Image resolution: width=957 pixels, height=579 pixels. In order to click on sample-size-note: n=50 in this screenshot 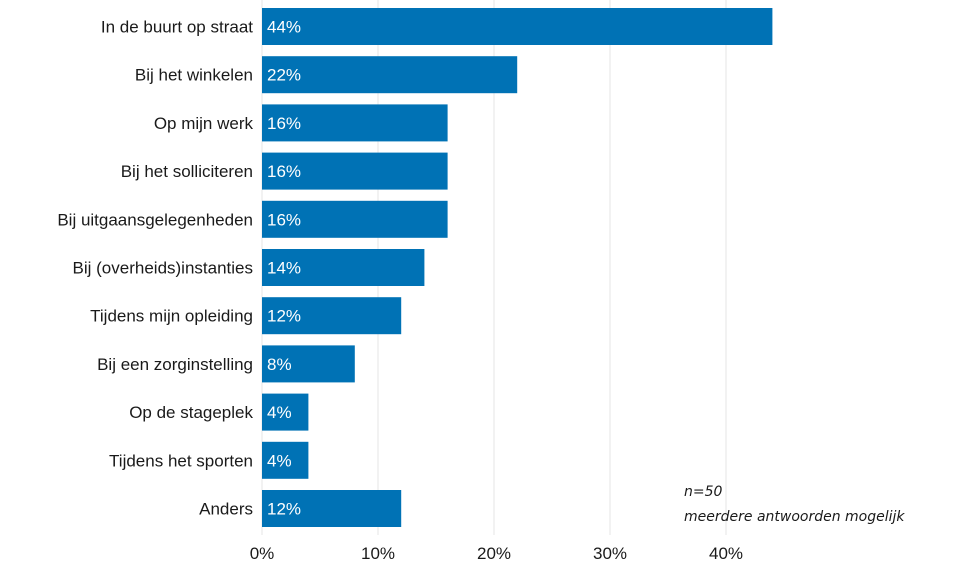, I will do `click(703, 492)`.